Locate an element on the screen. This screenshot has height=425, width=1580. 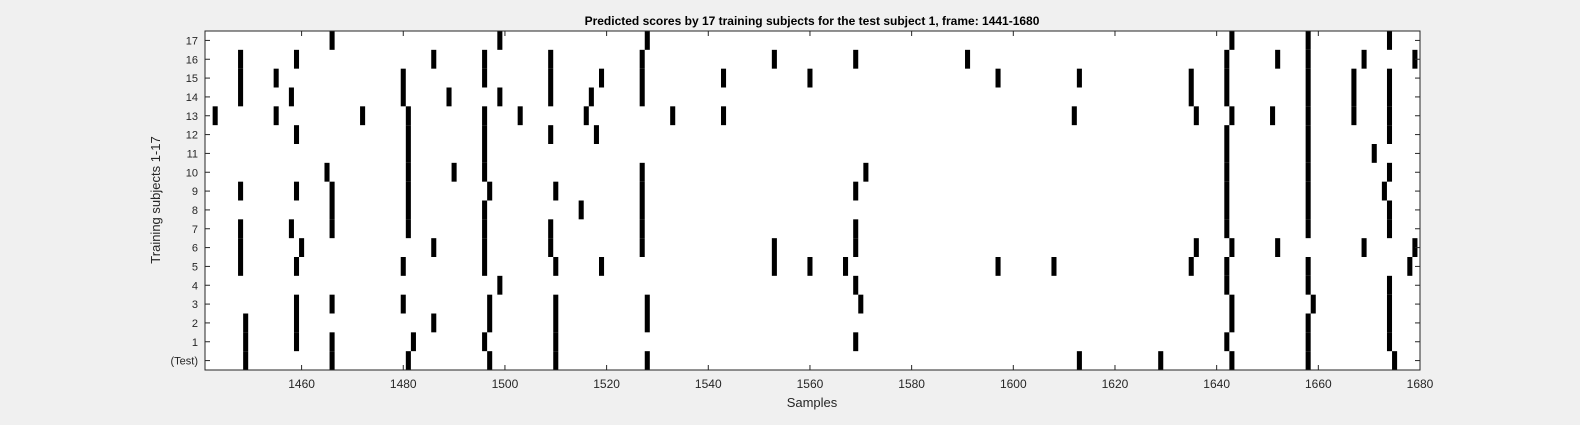
x-tick-label: 1480 is located at coordinates (403, 384).